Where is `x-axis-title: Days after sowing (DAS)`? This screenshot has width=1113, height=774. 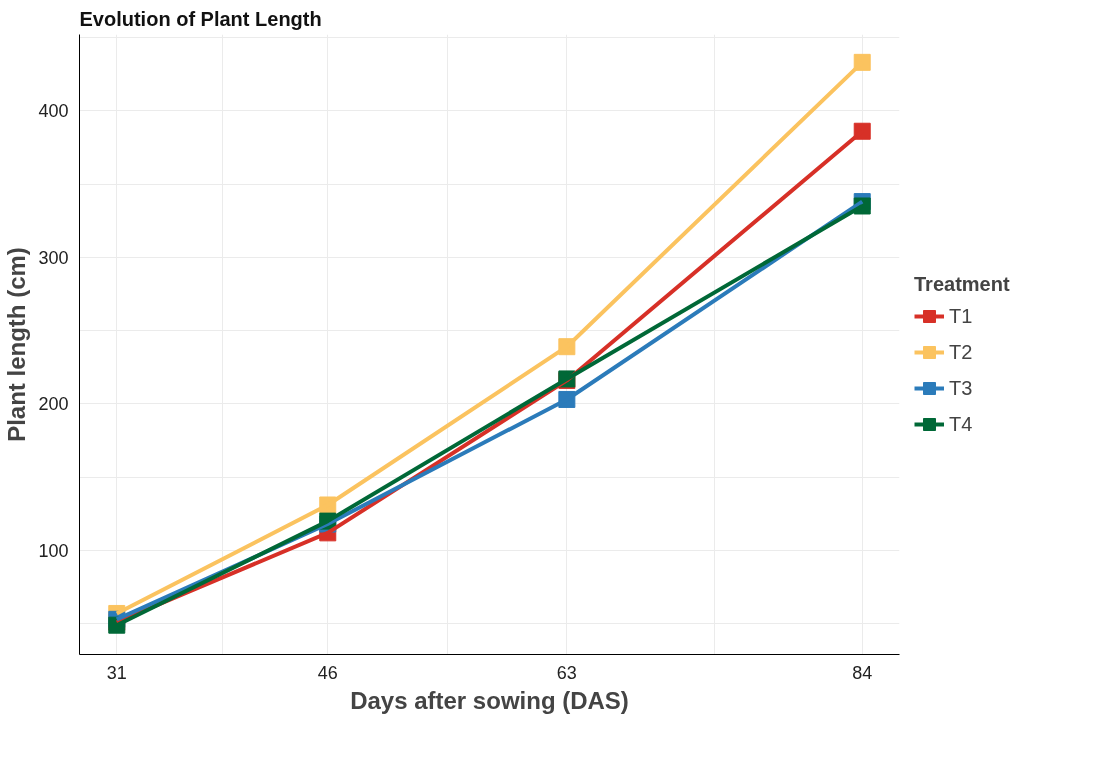
x-axis-title: Days after sowing (DAS) is located at coordinates (489, 700).